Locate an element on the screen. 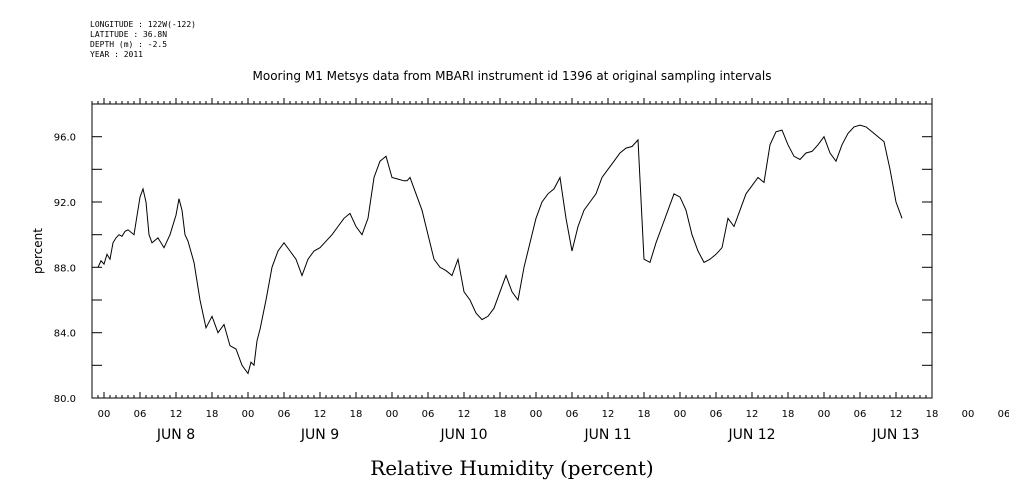 Image resolution: width=1009 pixels, height=504 pixels. day-label: JUN 11 is located at coordinates (607, 435).